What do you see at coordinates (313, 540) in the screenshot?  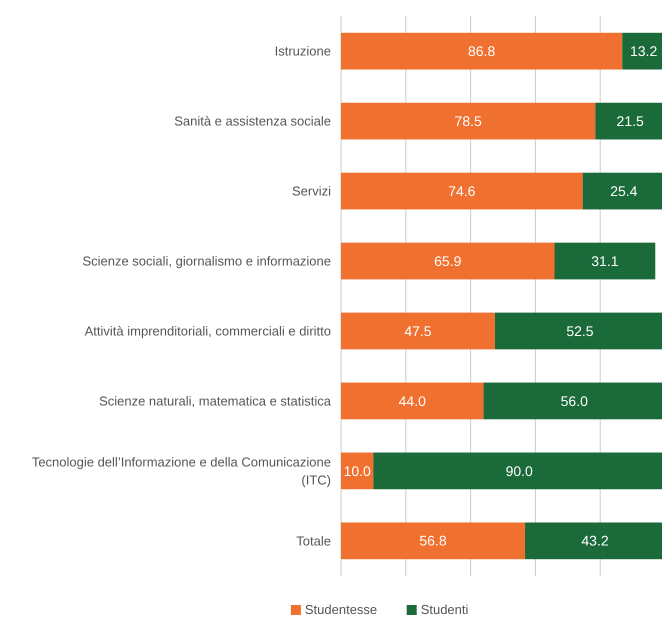 I see `y-tick-label: Totale` at bounding box center [313, 540].